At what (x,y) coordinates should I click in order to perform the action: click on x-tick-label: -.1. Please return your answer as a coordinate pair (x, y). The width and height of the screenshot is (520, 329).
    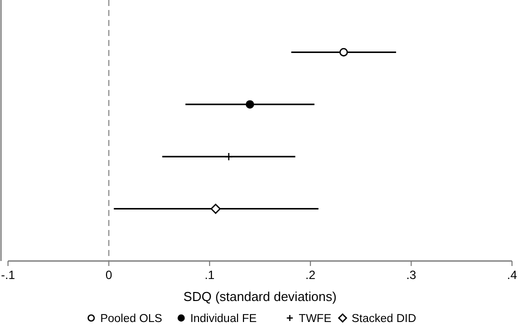
    Looking at the image, I should click on (8, 275).